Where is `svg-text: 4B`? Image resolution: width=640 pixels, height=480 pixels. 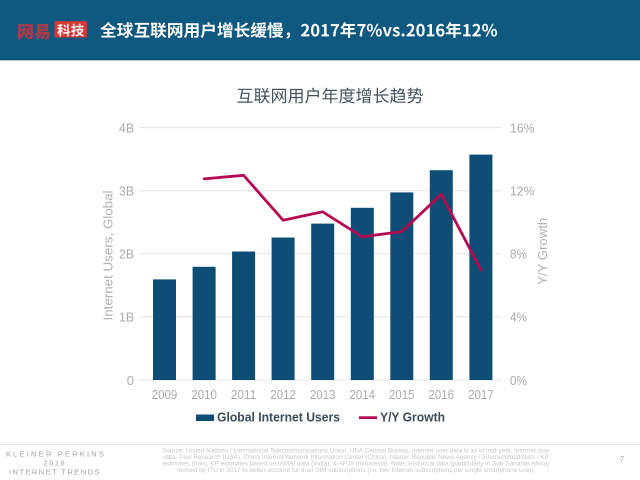 svg-text: 4B is located at coordinates (126, 127).